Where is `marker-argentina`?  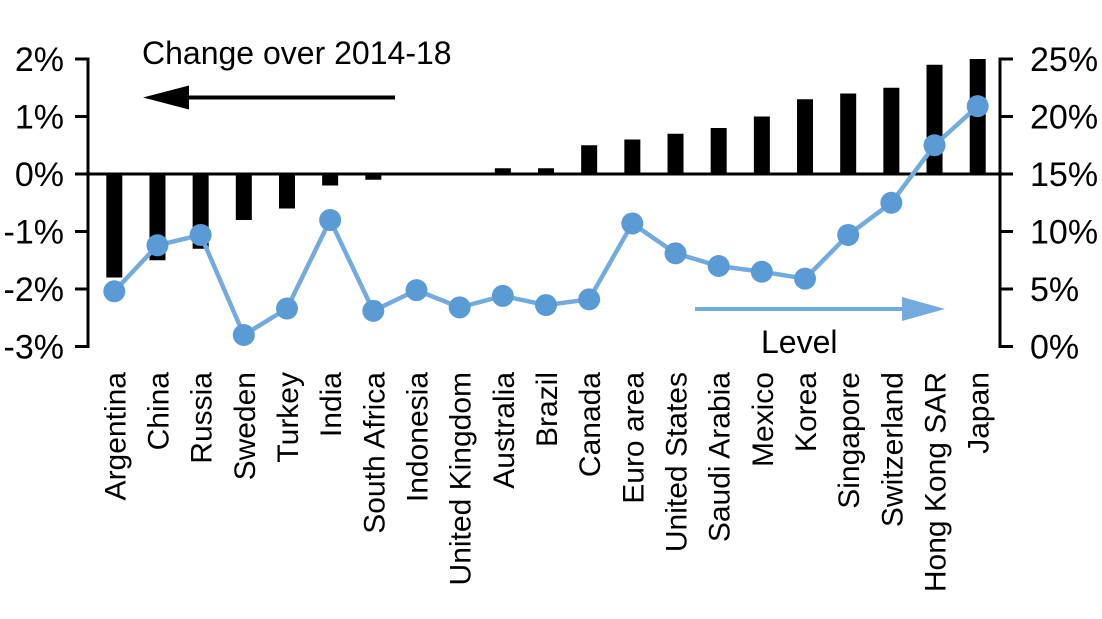 marker-argentina is located at coordinates (114, 291).